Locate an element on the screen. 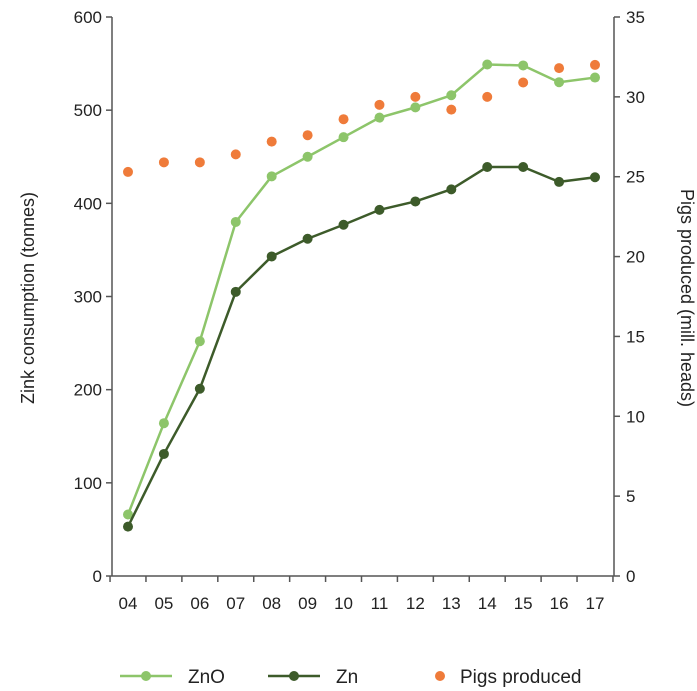 This screenshot has width=697, height=691. legend-label-pigs-produced: Pigs produced is located at coordinates (520, 677).